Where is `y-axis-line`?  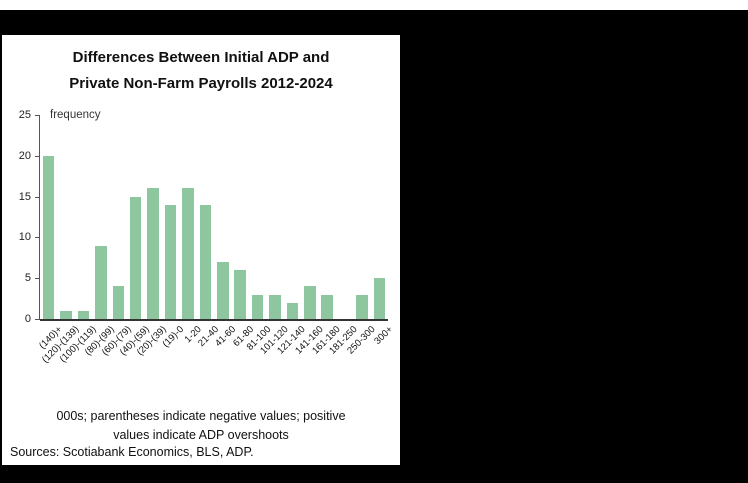 y-axis-line is located at coordinates (39, 217).